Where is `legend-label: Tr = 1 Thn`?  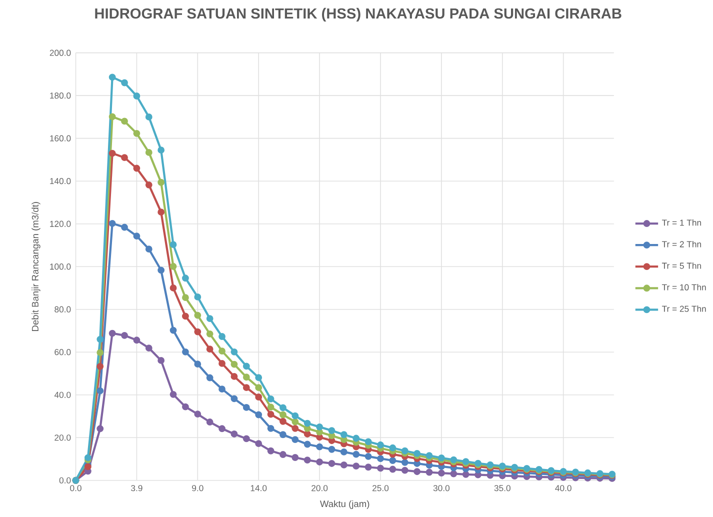
legend-label: Tr = 1 Thn is located at coordinates (681, 222).